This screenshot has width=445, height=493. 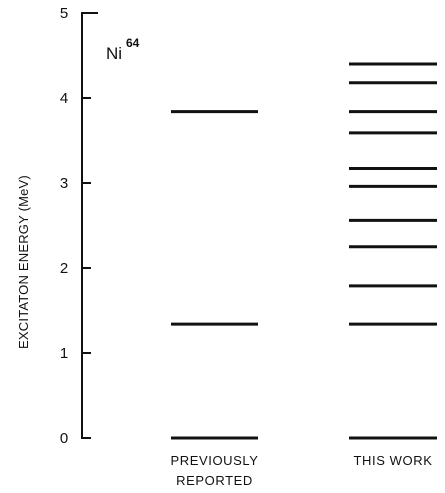 I want to click on y-tick-label-5: 5, so click(x=64, y=13).